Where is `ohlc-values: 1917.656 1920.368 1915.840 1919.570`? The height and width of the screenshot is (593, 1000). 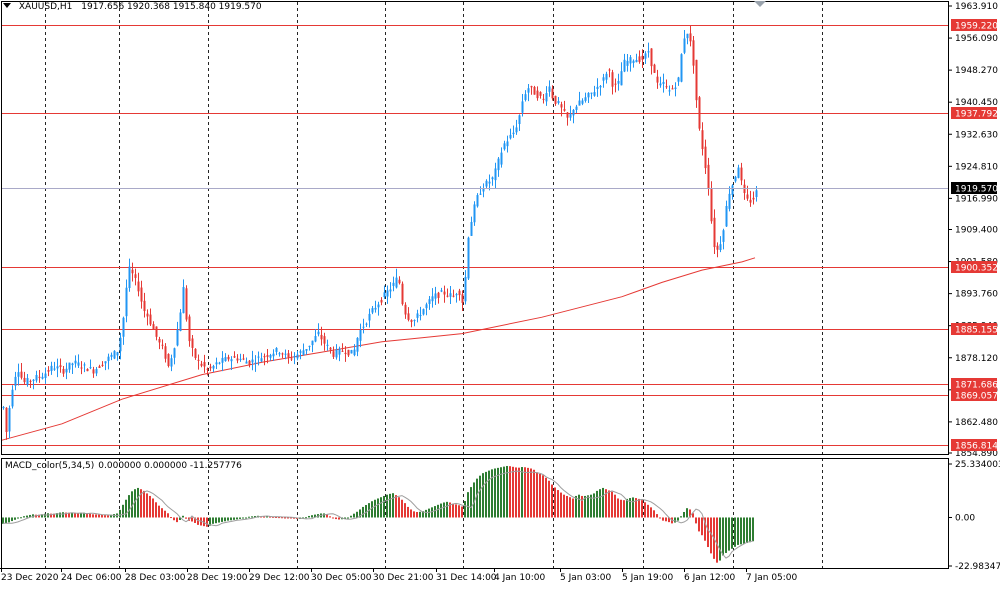 ohlc-values: 1917.656 1920.368 1915.840 1919.570 is located at coordinates (171, 7).